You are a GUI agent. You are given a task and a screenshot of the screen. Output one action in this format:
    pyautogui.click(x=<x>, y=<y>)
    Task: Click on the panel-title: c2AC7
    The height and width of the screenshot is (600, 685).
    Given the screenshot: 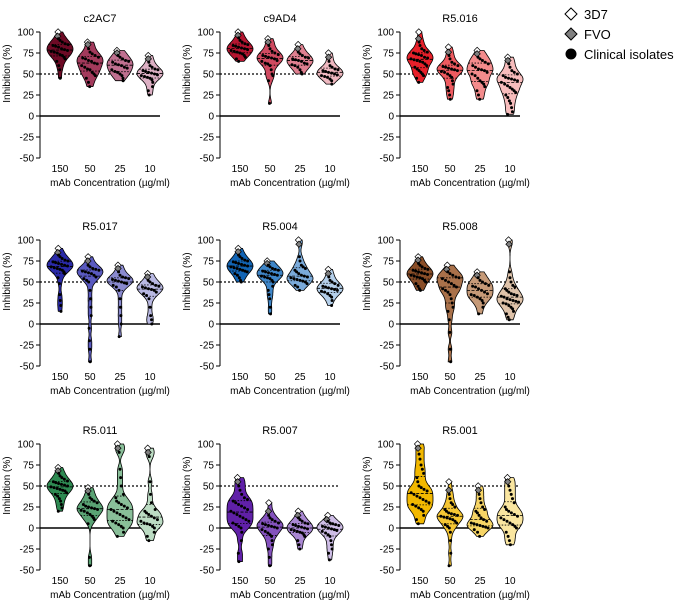 What is the action you would take?
    pyautogui.click(x=99, y=19)
    